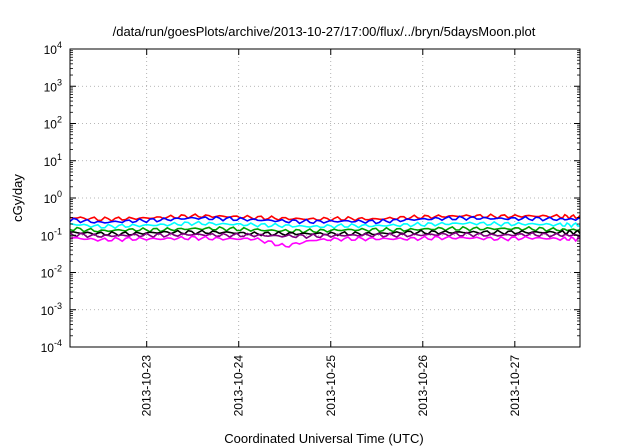 Image resolution: width=640 pixels, height=448 pixels. What do you see at coordinates (53, 123) in the screenshot?
I see `y-tick-label: 10²` at bounding box center [53, 123].